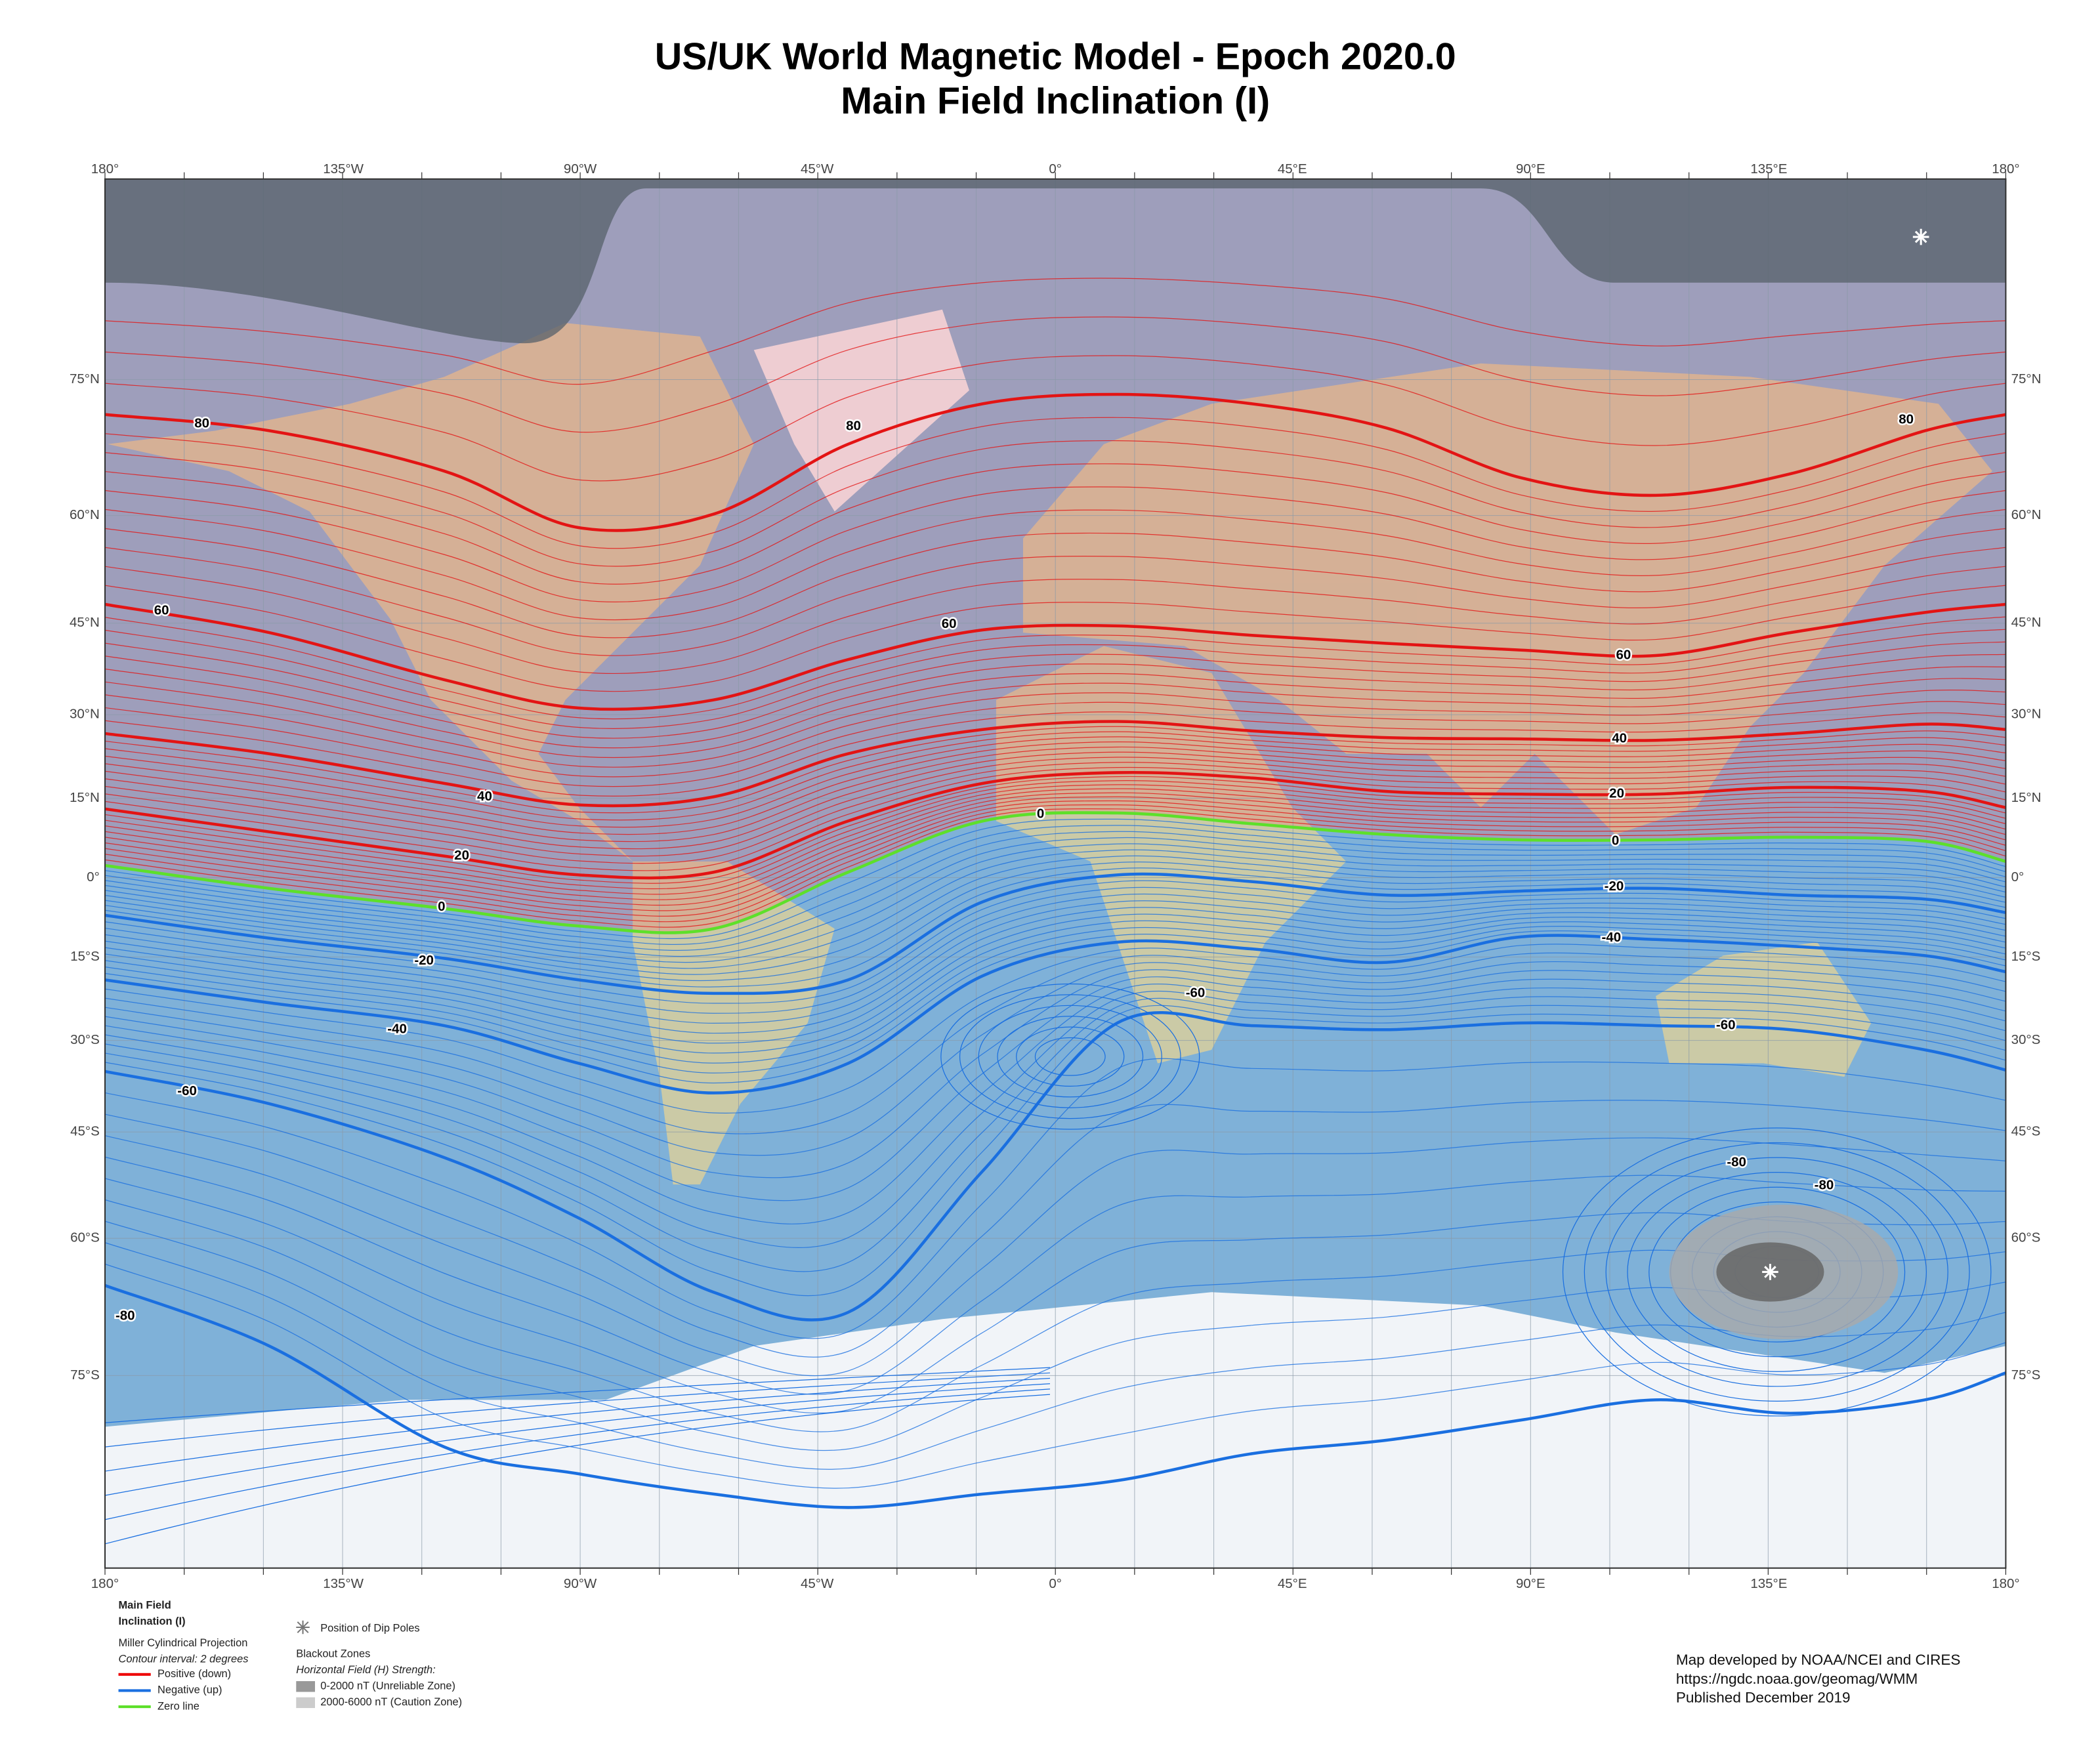 This screenshot has width=2100, height=1750. I want to click on legend-title: Inclination (I), so click(152, 1621).